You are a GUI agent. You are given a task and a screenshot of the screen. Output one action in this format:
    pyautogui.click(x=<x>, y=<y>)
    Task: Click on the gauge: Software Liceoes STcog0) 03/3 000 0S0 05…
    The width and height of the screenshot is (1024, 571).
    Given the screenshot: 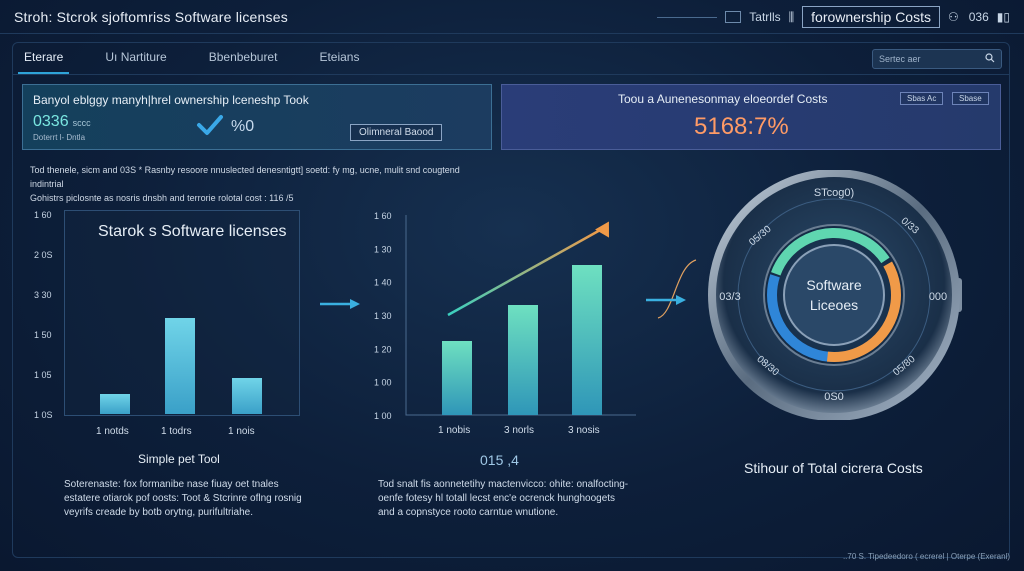 What is the action you would take?
    pyautogui.click(x=835, y=295)
    